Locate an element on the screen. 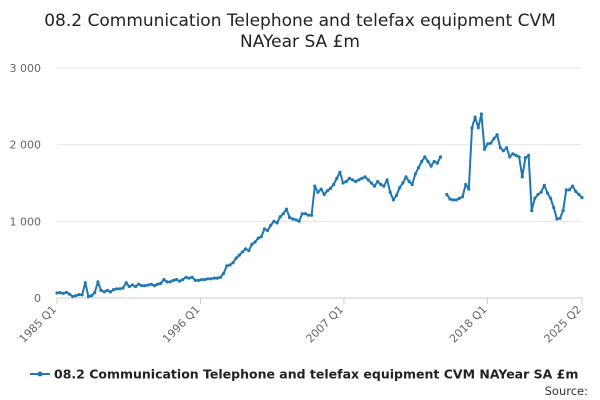  x-tick-label-1: 1996 Q1 is located at coordinates (181, 324).